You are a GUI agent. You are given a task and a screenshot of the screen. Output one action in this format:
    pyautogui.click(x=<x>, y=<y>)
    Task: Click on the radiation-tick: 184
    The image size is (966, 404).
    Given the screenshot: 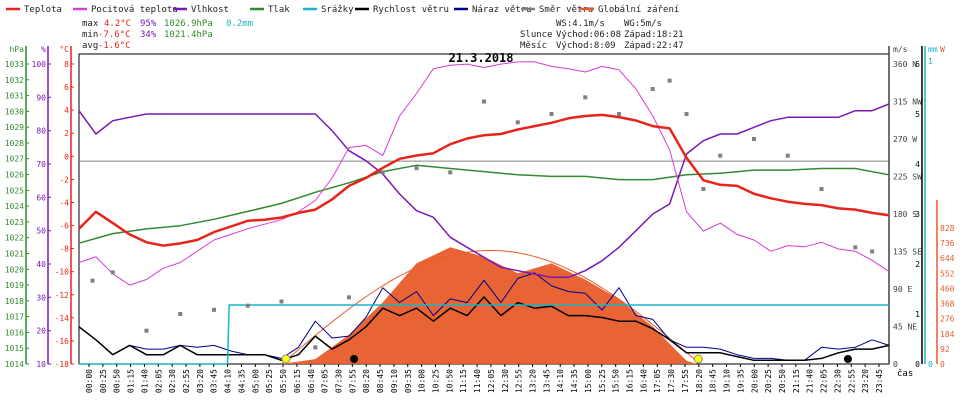 What is the action you would take?
    pyautogui.click(x=947, y=334)
    